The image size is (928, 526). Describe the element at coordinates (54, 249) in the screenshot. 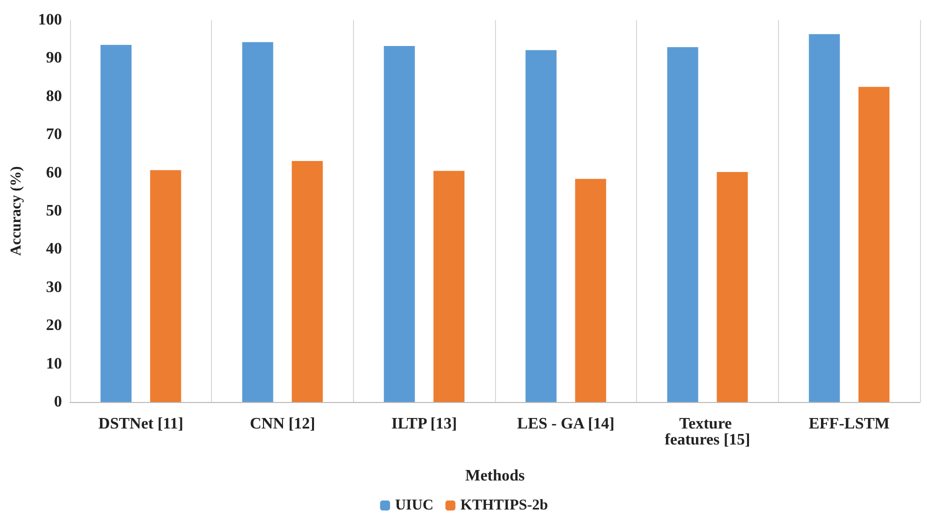

I see `y-tick-label: 40` at that location.